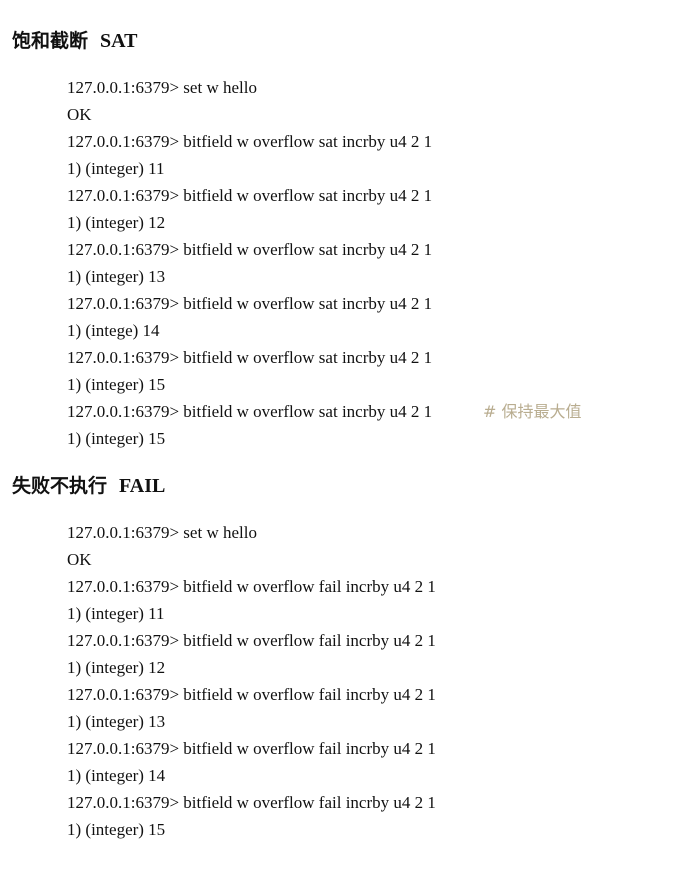  I want to click on code-line: 1) (integer) 14, so click(381, 775).